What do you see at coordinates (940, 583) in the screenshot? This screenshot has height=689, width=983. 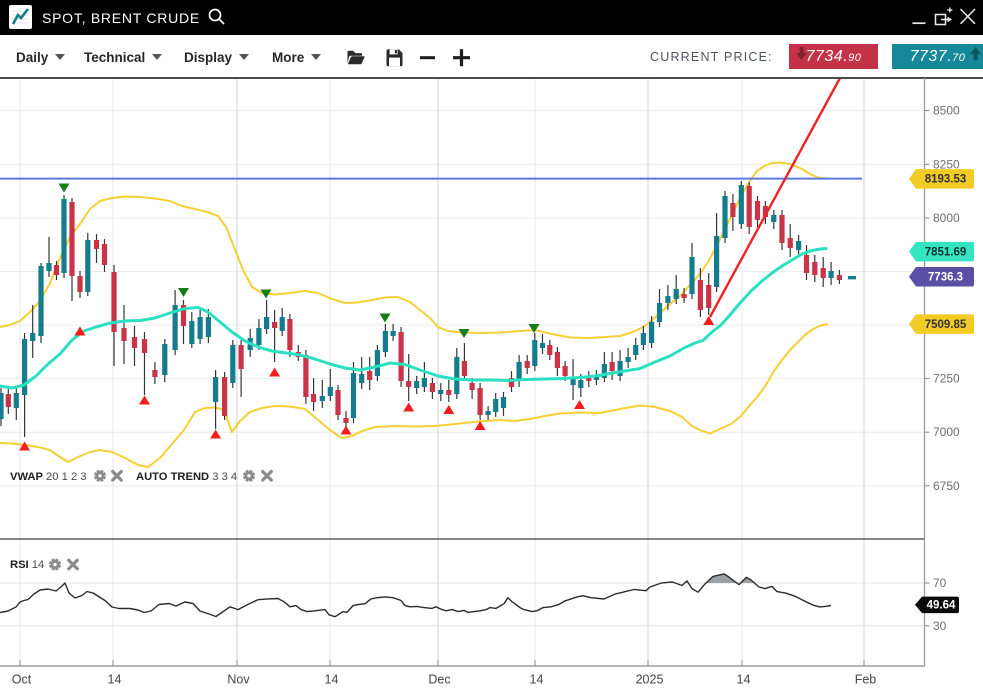 I see `svg-text: 70` at bounding box center [940, 583].